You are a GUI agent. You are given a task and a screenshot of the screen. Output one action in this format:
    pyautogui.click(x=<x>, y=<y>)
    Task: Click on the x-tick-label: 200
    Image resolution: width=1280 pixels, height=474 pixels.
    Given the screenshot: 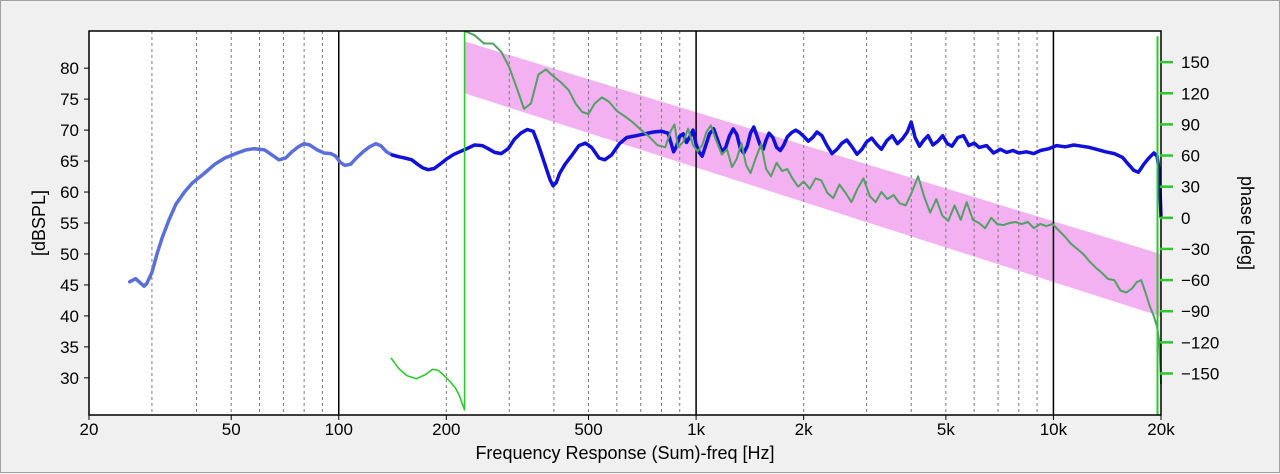 What is the action you would take?
    pyautogui.click(x=446, y=429)
    